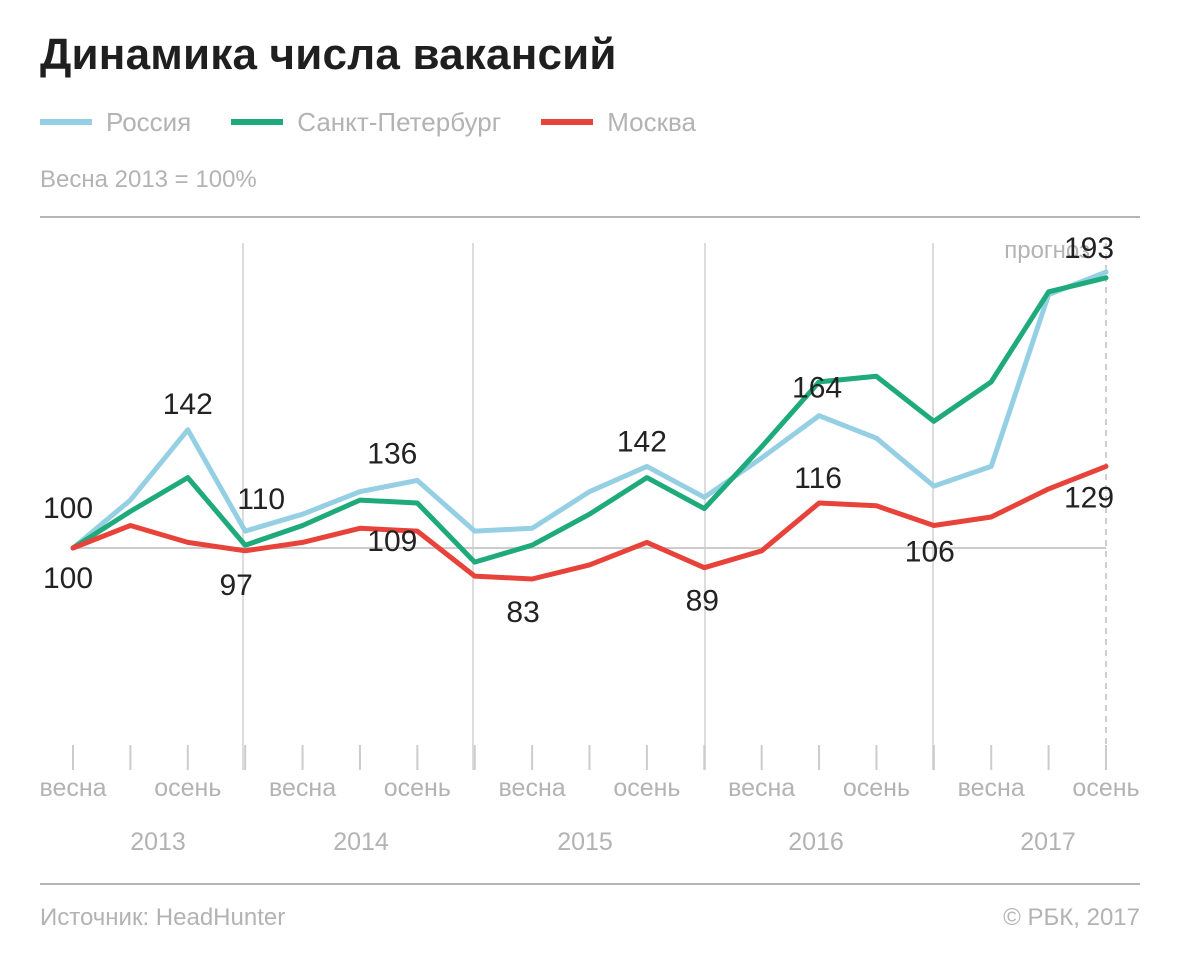 Image resolution: width=1180 pixels, height=970 pixels. I want to click on data-label: 136, so click(392, 453).